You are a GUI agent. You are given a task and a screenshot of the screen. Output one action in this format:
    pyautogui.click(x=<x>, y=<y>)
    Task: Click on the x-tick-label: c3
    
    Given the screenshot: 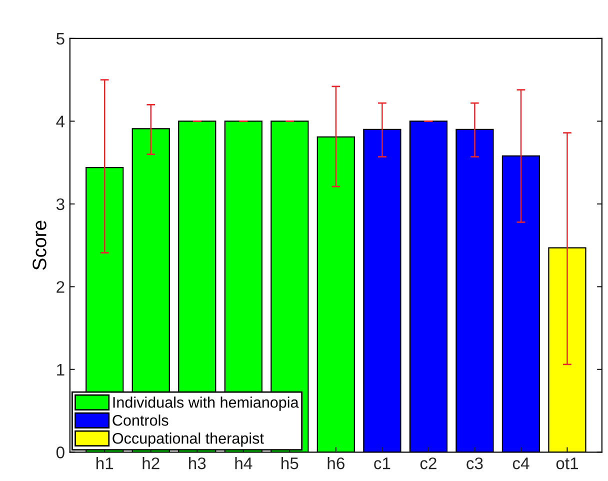 What is the action you would take?
    pyautogui.click(x=474, y=463)
    